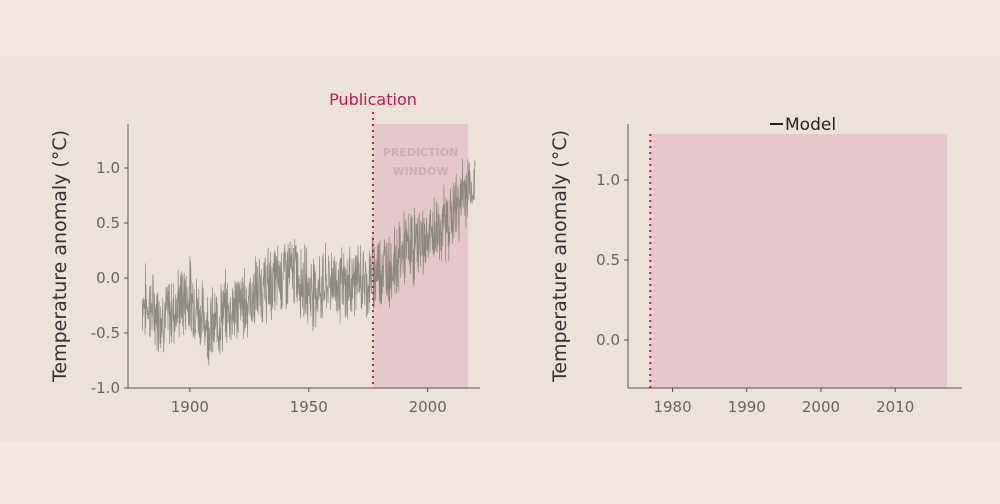 Image resolution: width=1000 pixels, height=504 pixels. I want to click on y-tick-label: -0.5, so click(105, 333).